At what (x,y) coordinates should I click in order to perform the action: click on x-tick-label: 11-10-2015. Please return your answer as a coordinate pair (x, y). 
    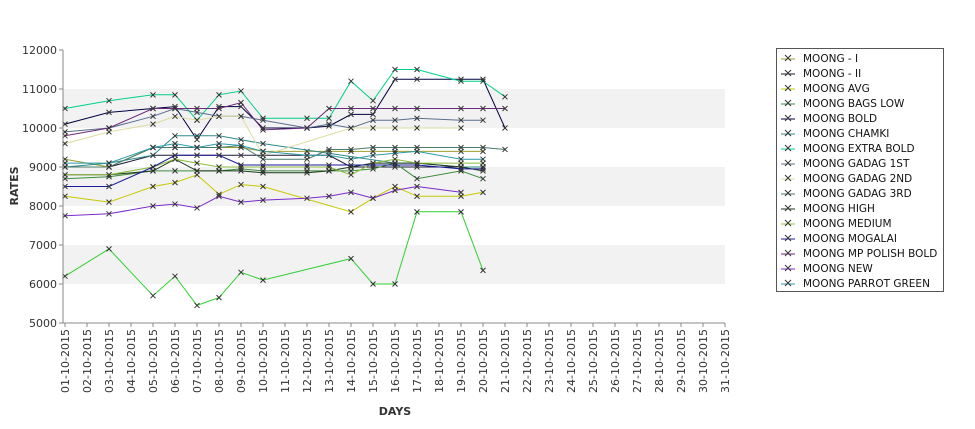
    Looking at the image, I should click on (285, 361).